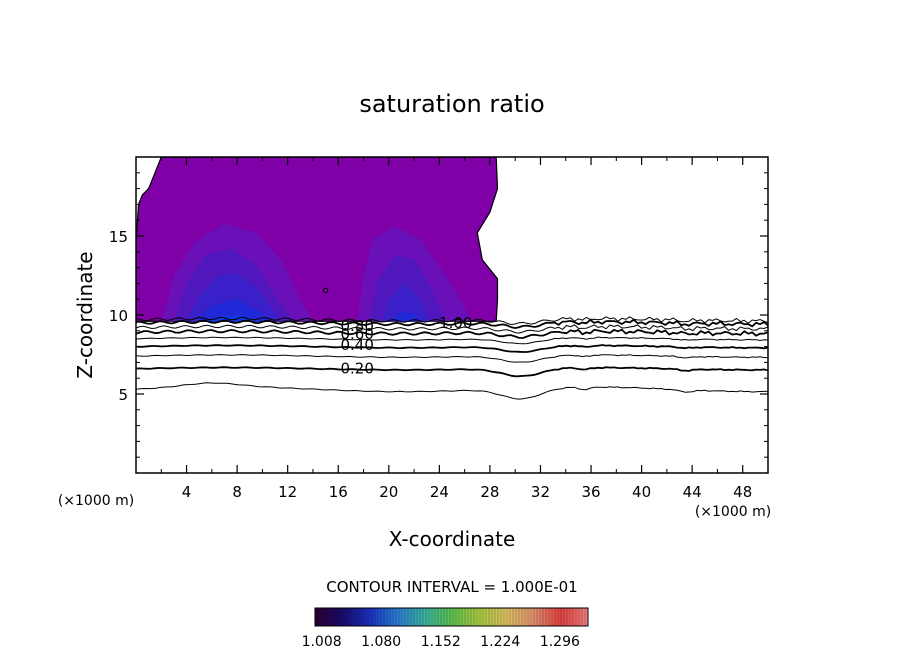  Describe the element at coordinates (123, 395) in the screenshot. I see `y-tick-label: 5` at that location.